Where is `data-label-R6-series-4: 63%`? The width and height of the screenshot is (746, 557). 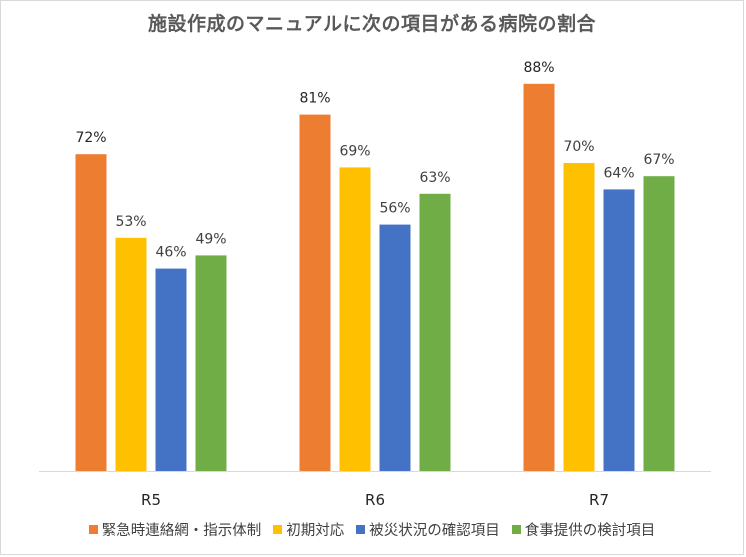 data-label-R6-series-4: 63% is located at coordinates (434, 178).